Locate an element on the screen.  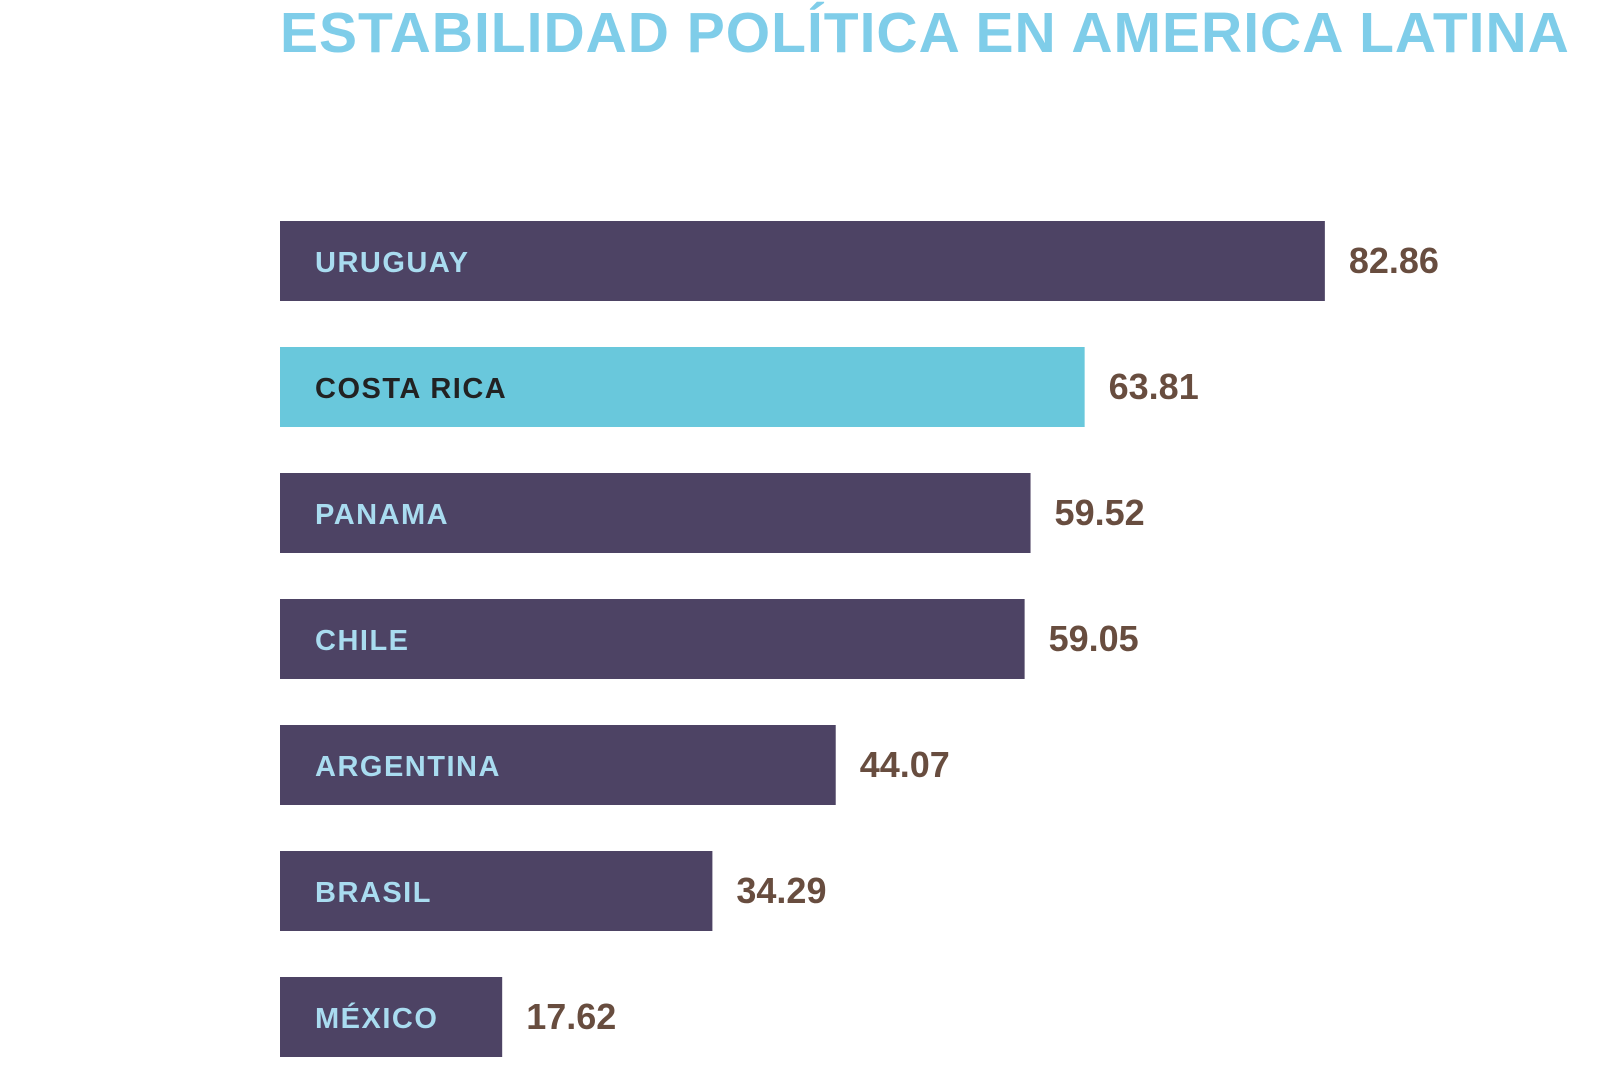
bar-label-argentina: ARGENTINA is located at coordinates (408, 767).